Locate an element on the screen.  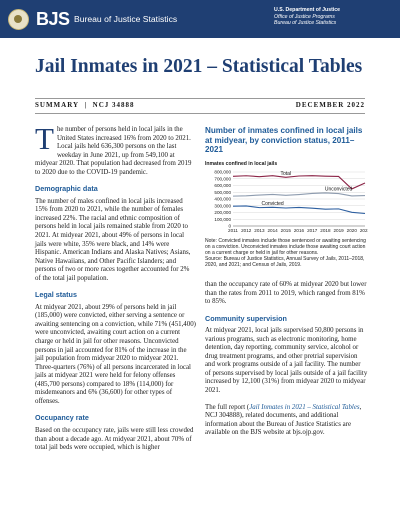
bjs-logo: BJS is located at coordinates (53, 19).